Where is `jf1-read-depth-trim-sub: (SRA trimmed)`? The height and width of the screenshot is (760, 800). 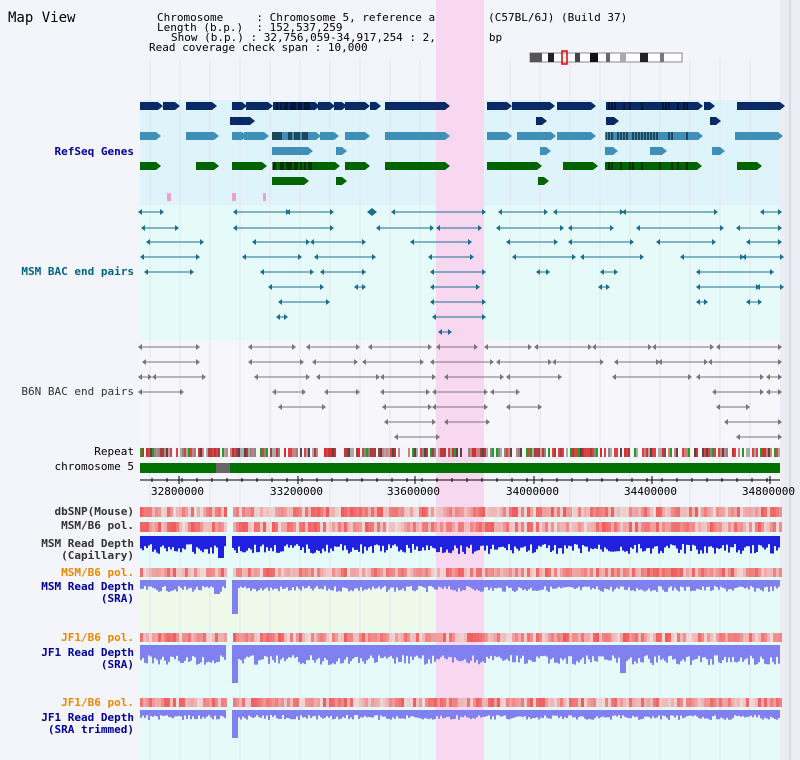 jf1-read-depth-trim-sub: (SRA trimmed) is located at coordinates (90, 729).